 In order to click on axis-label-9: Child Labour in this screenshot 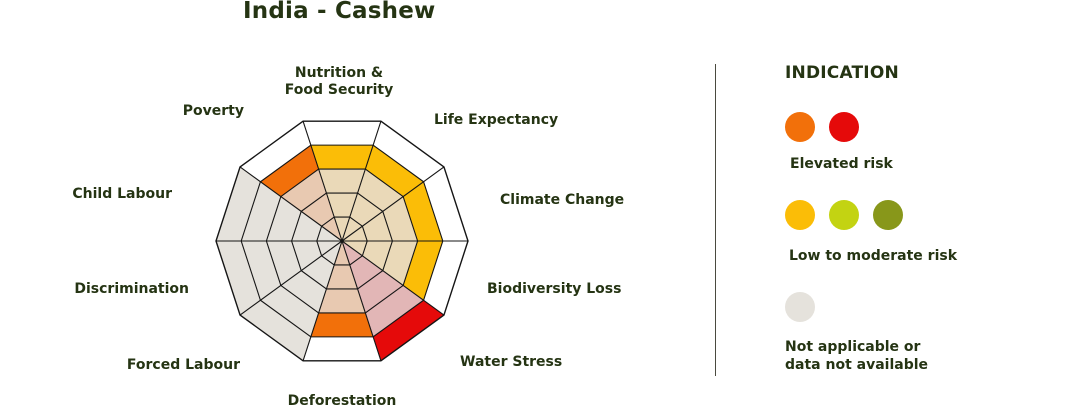, I will do `click(122, 194)`.